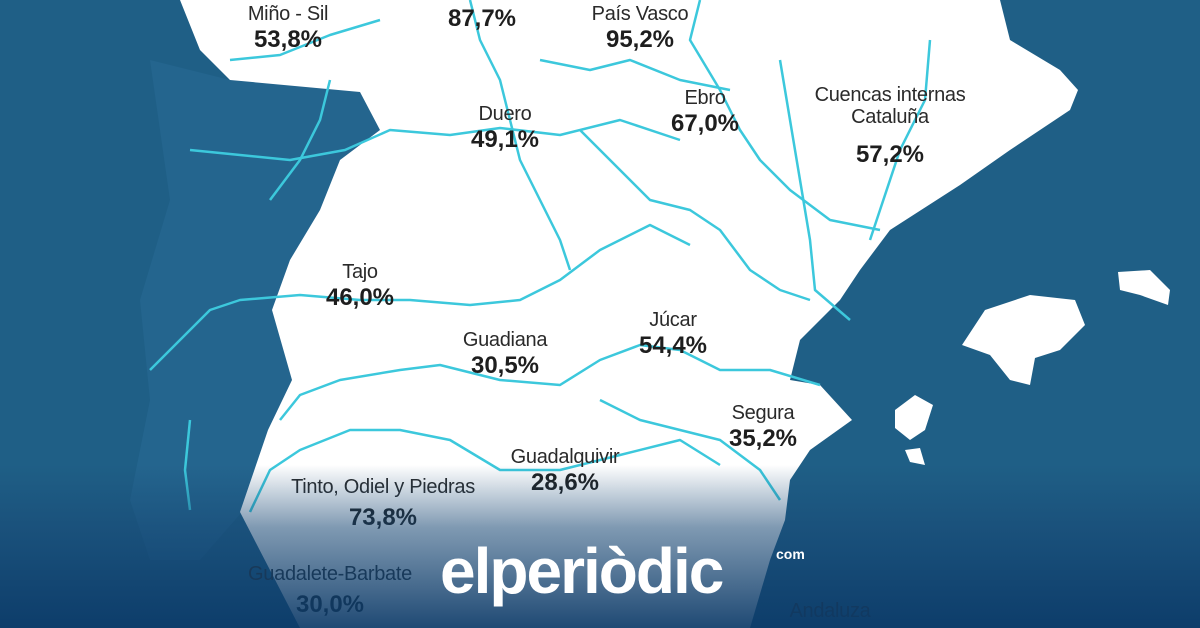 This screenshot has height=628, width=1200. I want to click on basin-cataluna: Cuencas internas Cataluña 57,2%, so click(890, 127).